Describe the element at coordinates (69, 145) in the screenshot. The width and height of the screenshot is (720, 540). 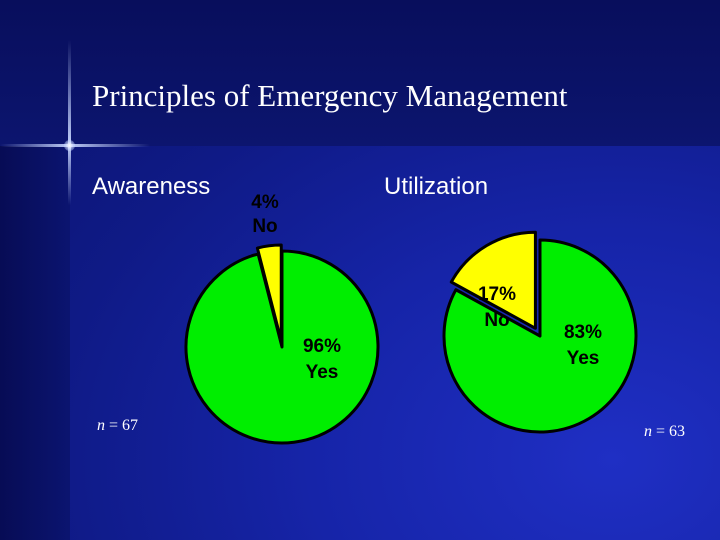
I see `sparkle-icon` at that location.